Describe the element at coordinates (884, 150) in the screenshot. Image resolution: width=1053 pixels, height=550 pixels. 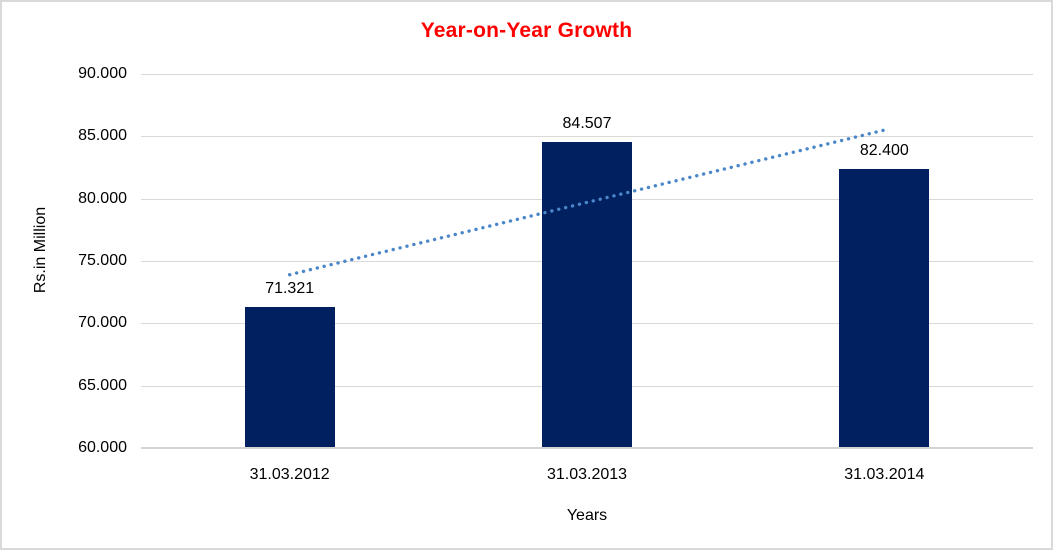
I see `bar-value-label: 82.400` at that location.